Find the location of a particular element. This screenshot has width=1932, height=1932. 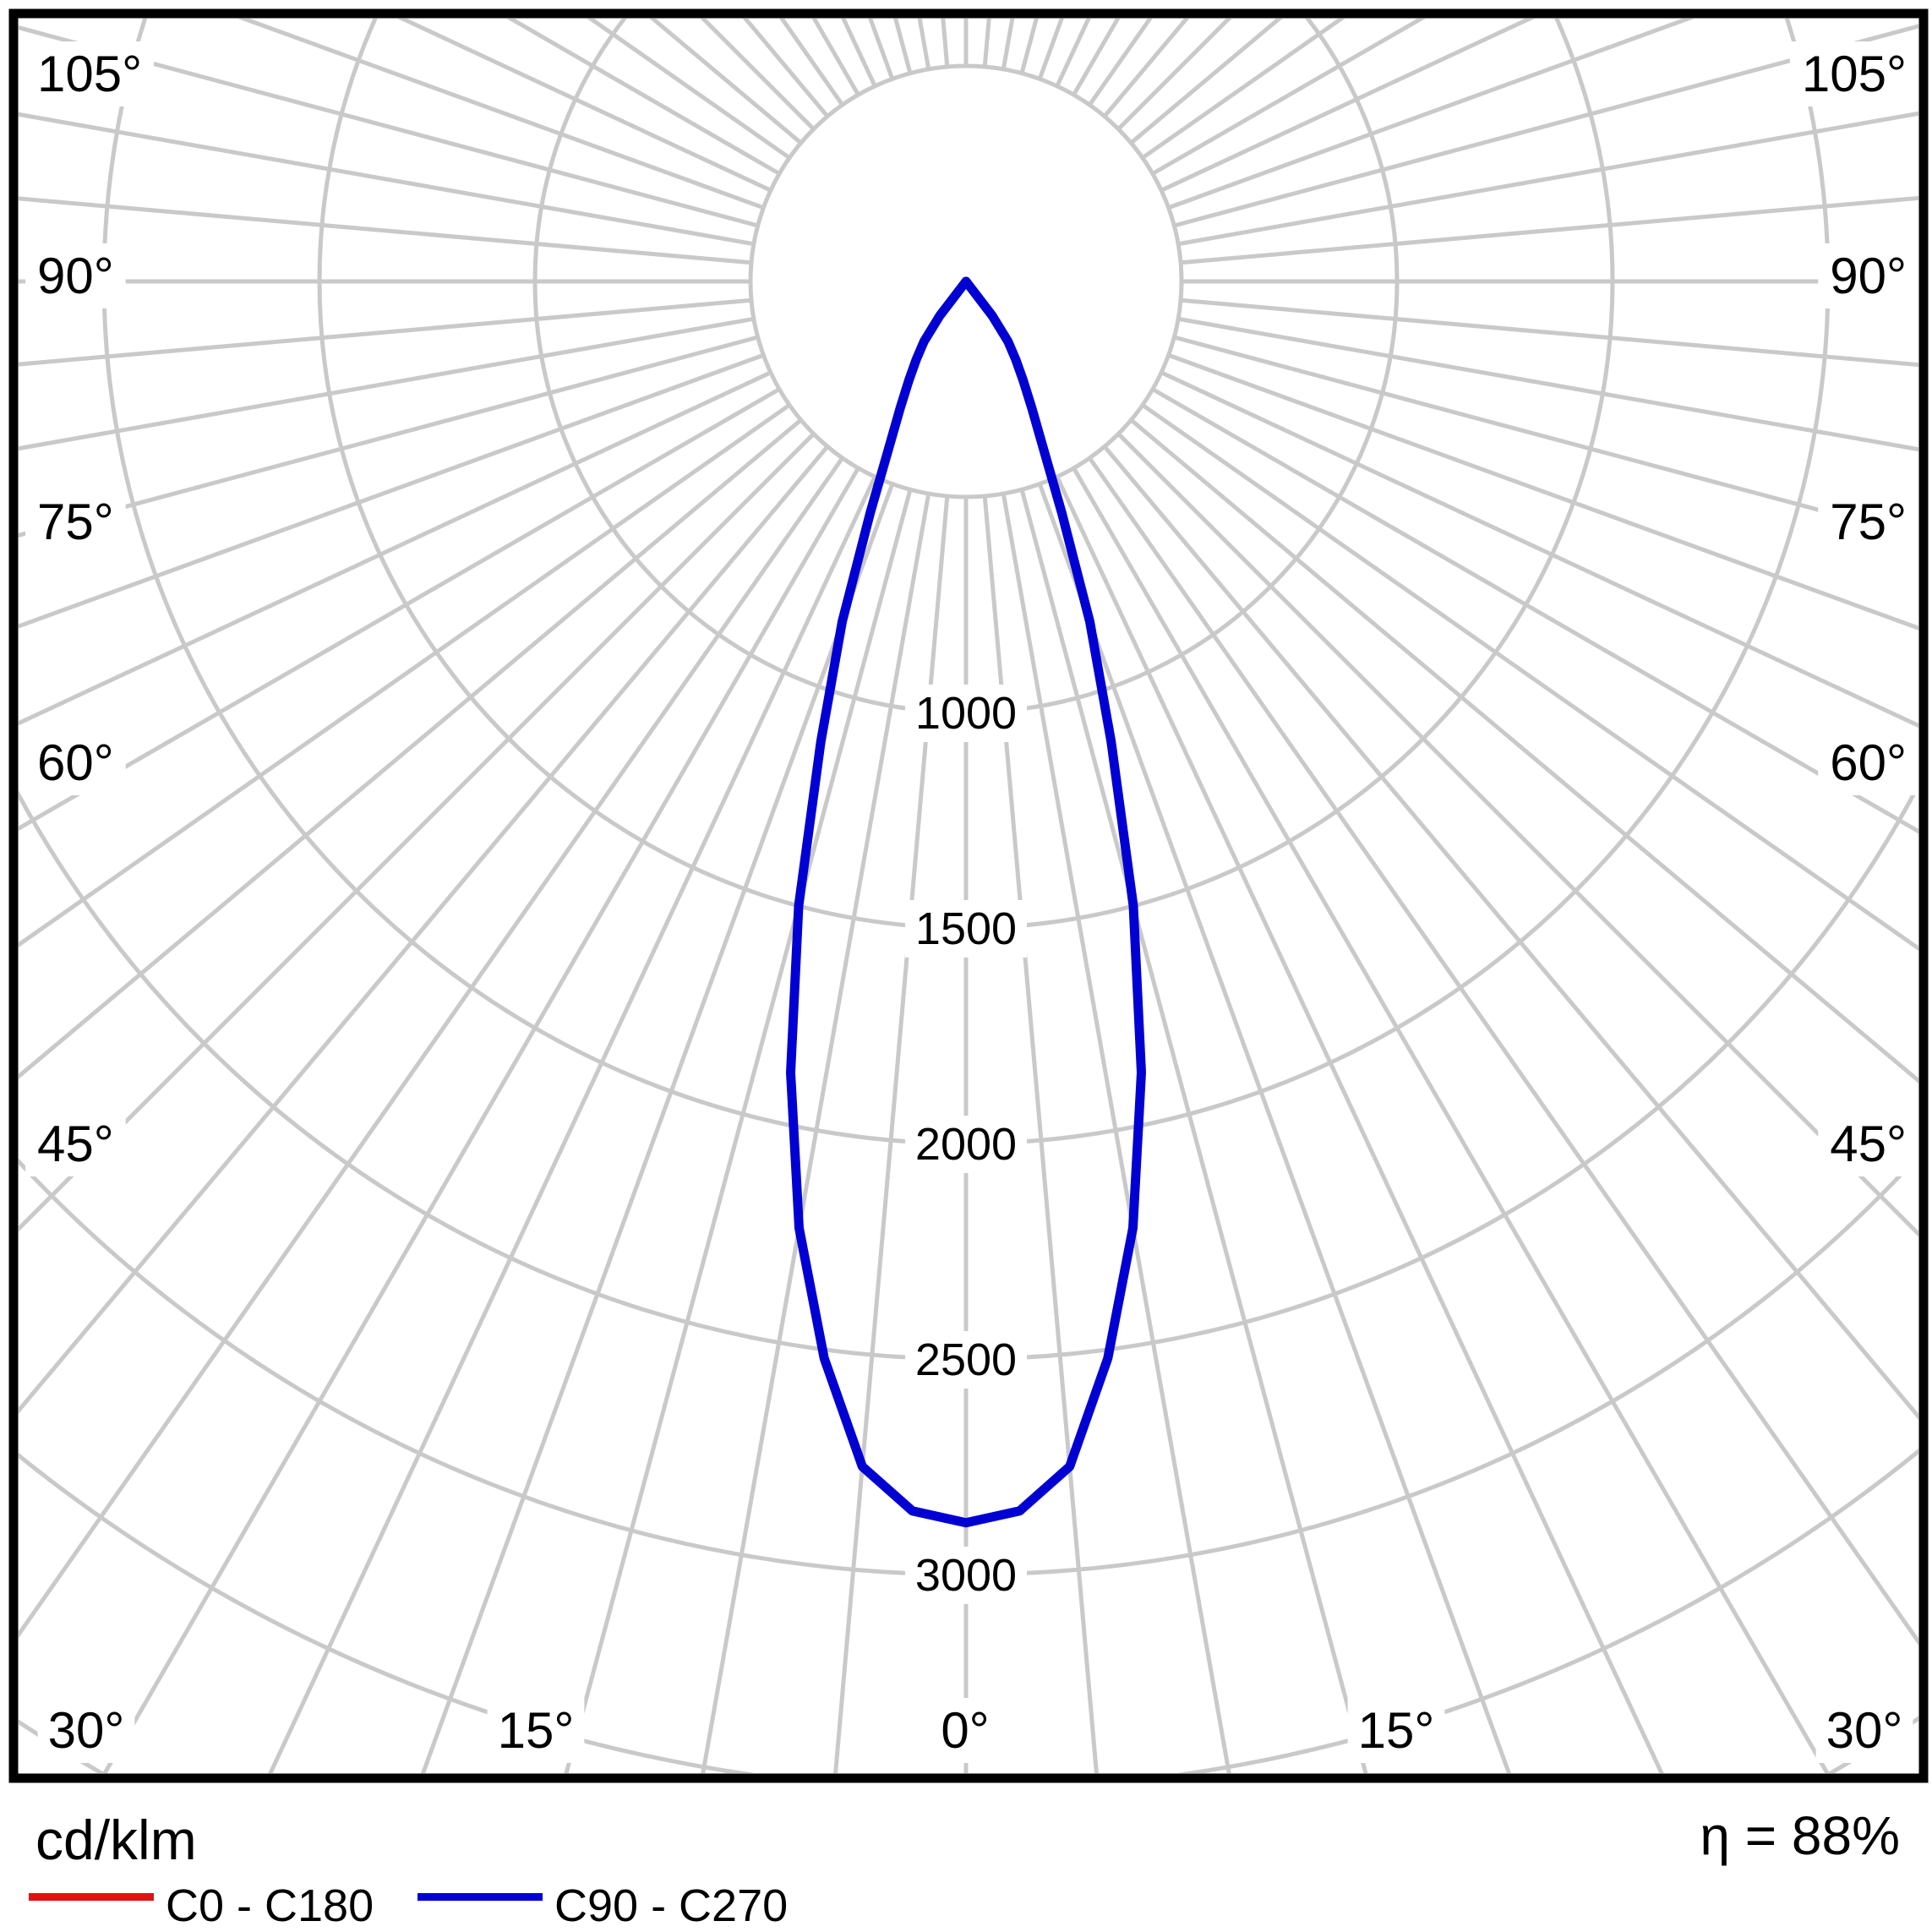

ring-label-3000-bg is located at coordinates (966, 1575).